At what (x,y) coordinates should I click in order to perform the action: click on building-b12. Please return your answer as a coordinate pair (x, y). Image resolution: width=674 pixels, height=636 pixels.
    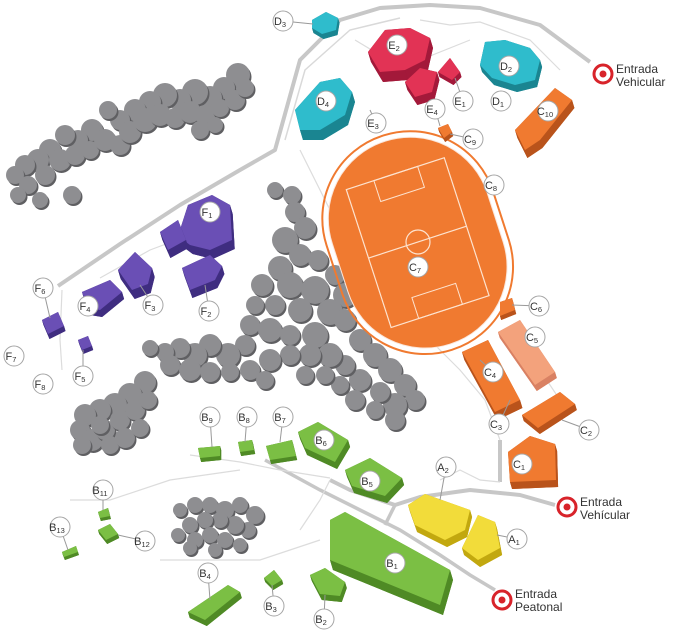
    Looking at the image, I should click on (109, 534).